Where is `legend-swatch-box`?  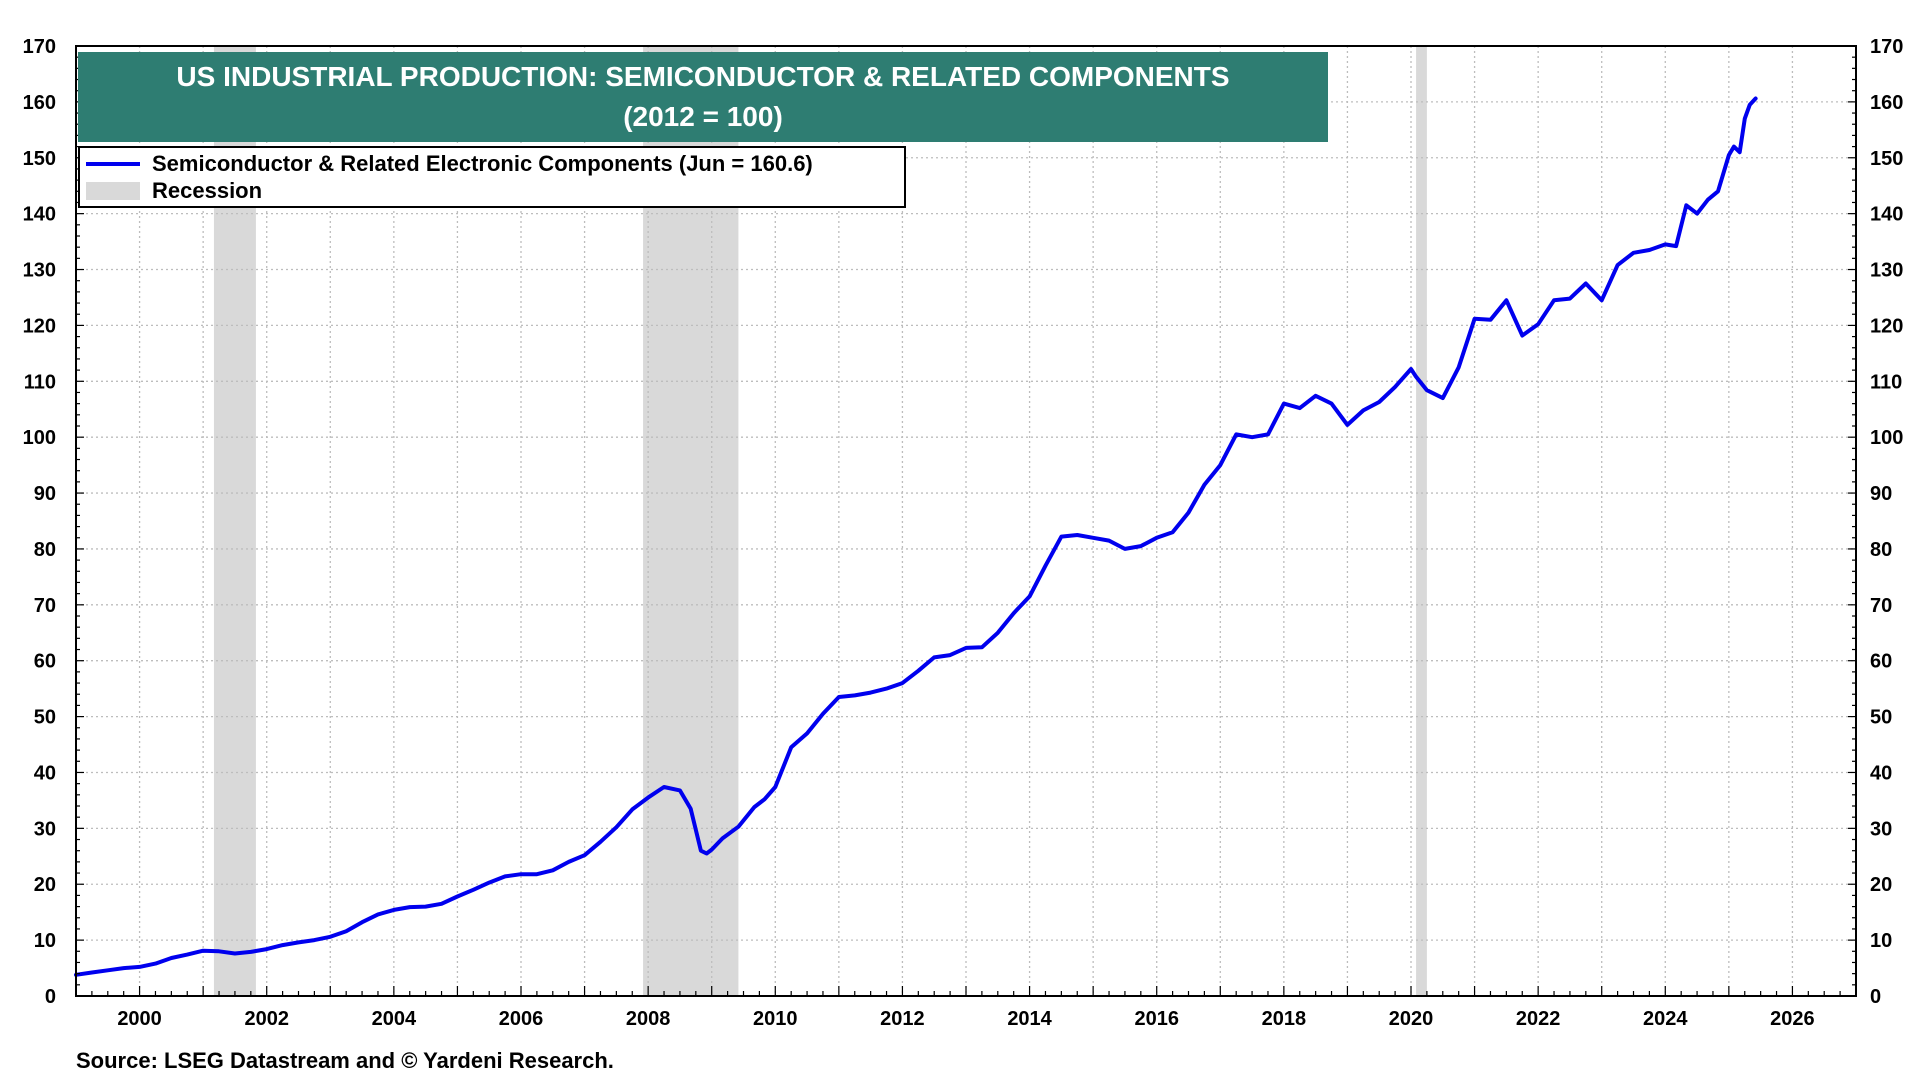
legend-swatch-box is located at coordinates (113, 191).